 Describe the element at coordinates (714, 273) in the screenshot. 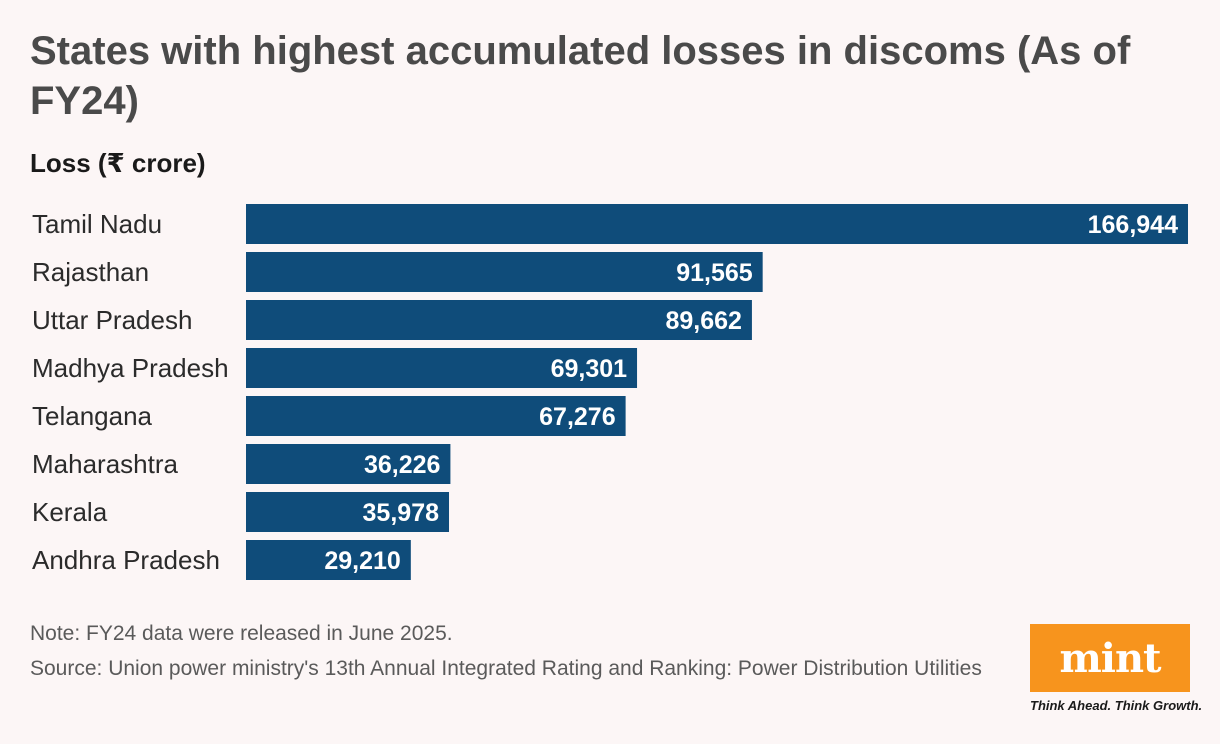

I see `value-label: 91,565` at that location.